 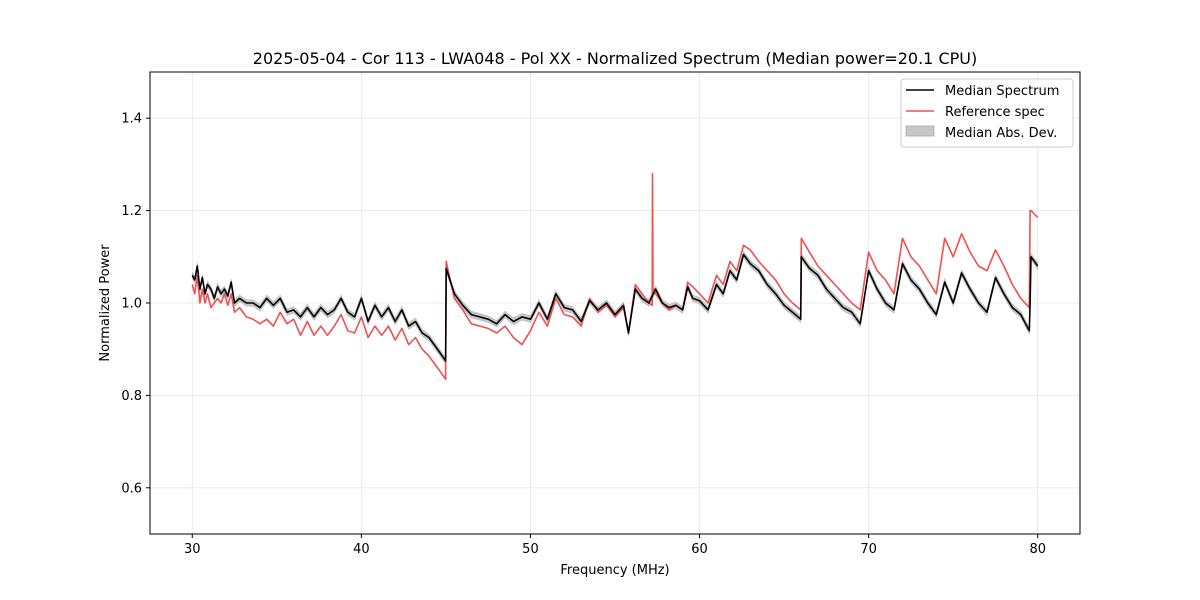 I want to click on legend-mad-label: Median Abs. Dev., so click(x=1001, y=133).